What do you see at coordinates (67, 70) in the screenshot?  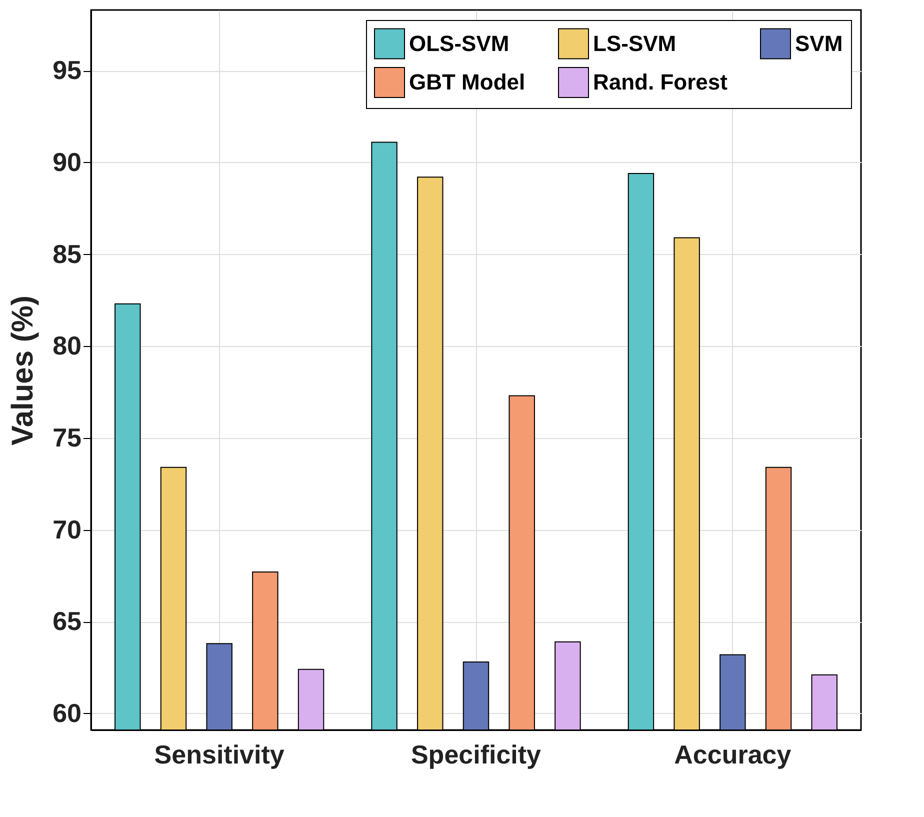 I see `y-tick-label: 95` at bounding box center [67, 70].